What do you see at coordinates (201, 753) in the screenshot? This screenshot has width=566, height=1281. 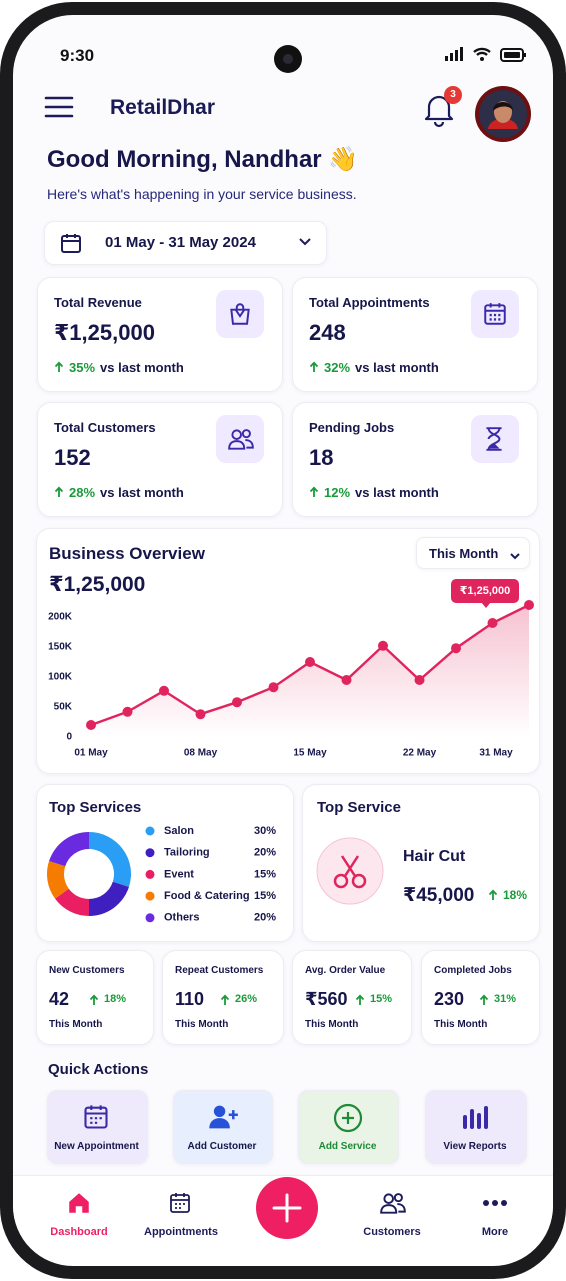 I see `x-tick-label: 08 May` at bounding box center [201, 753].